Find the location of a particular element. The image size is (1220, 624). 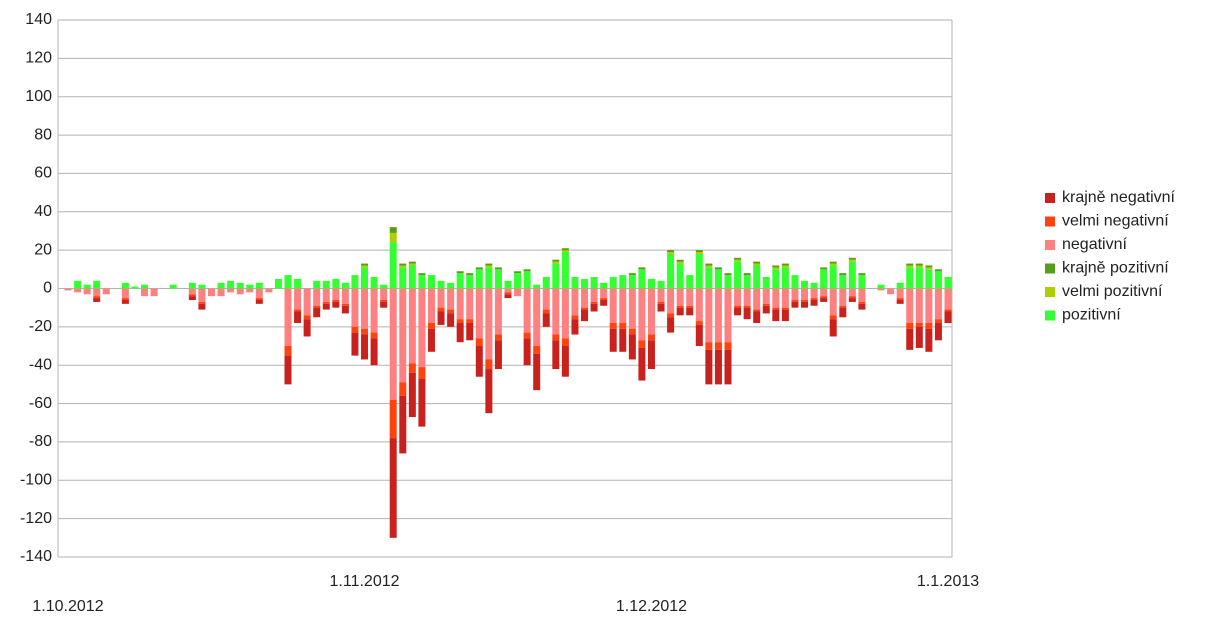

x-tick-label: 1.10.2012 is located at coordinates (67, 606).